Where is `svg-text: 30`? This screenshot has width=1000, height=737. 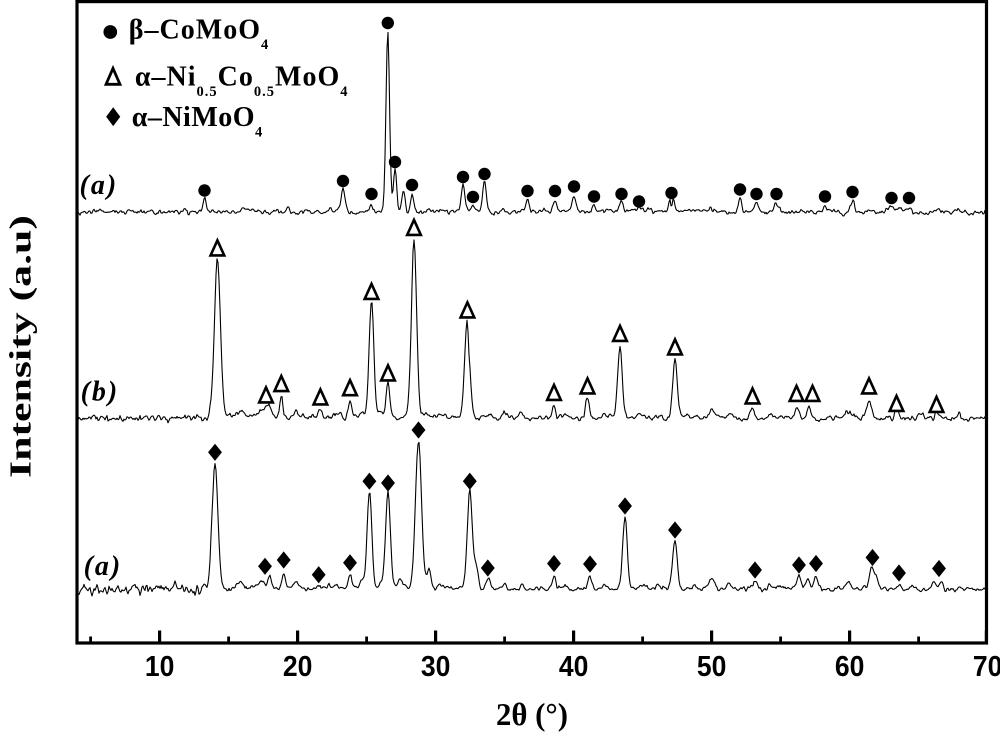 svg-text: 30 is located at coordinates (436, 667).